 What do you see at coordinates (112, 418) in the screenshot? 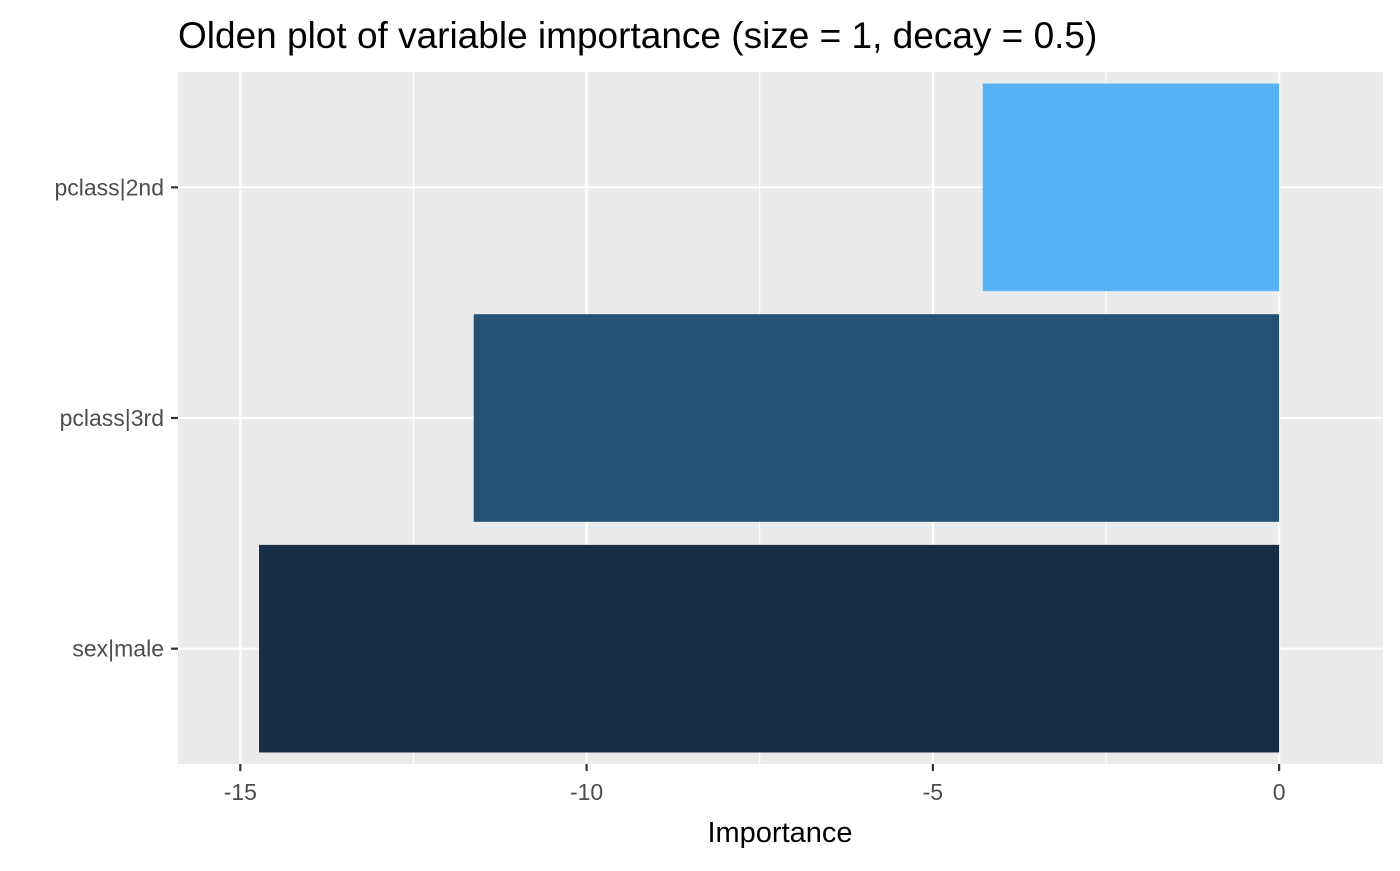
I see `y-tick-label: pclass|3rd` at bounding box center [112, 418].